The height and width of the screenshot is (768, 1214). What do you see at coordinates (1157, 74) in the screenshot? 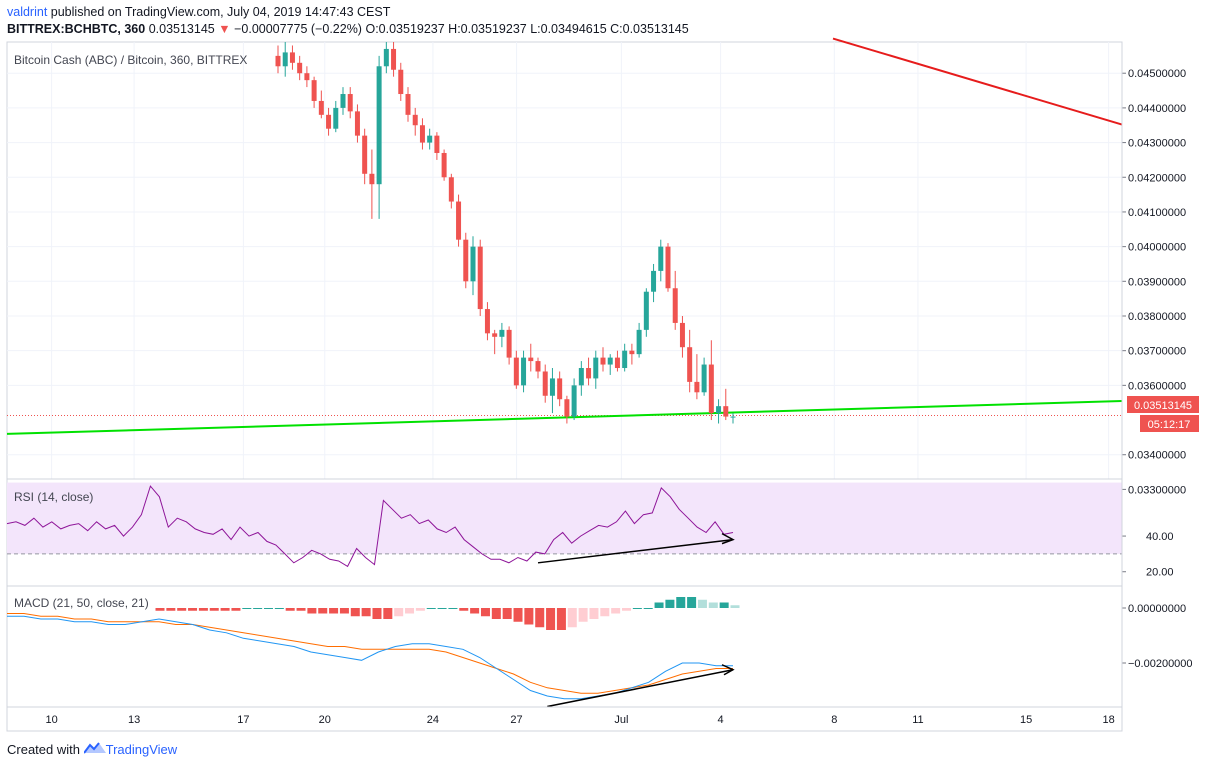
I see `price-tick-label: 0.04500000` at bounding box center [1157, 74].